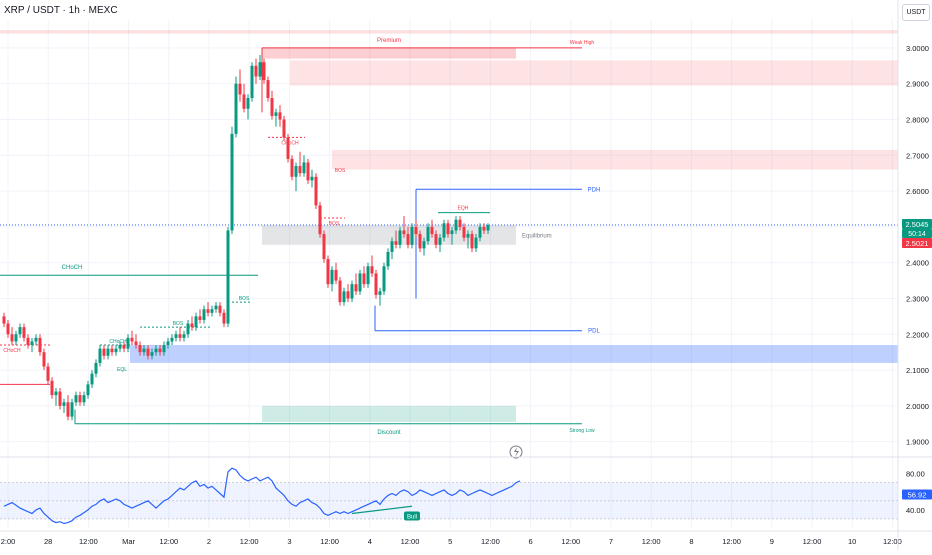 The height and width of the screenshot is (555, 932). I want to click on price-tick-label: 2.8000, so click(917, 119).